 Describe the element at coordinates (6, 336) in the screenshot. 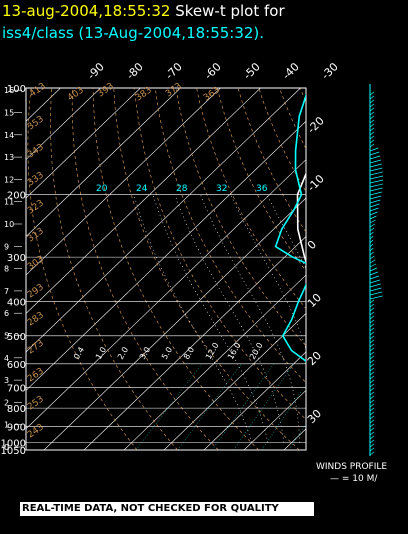

I see `height-tick-label: 5` at that location.